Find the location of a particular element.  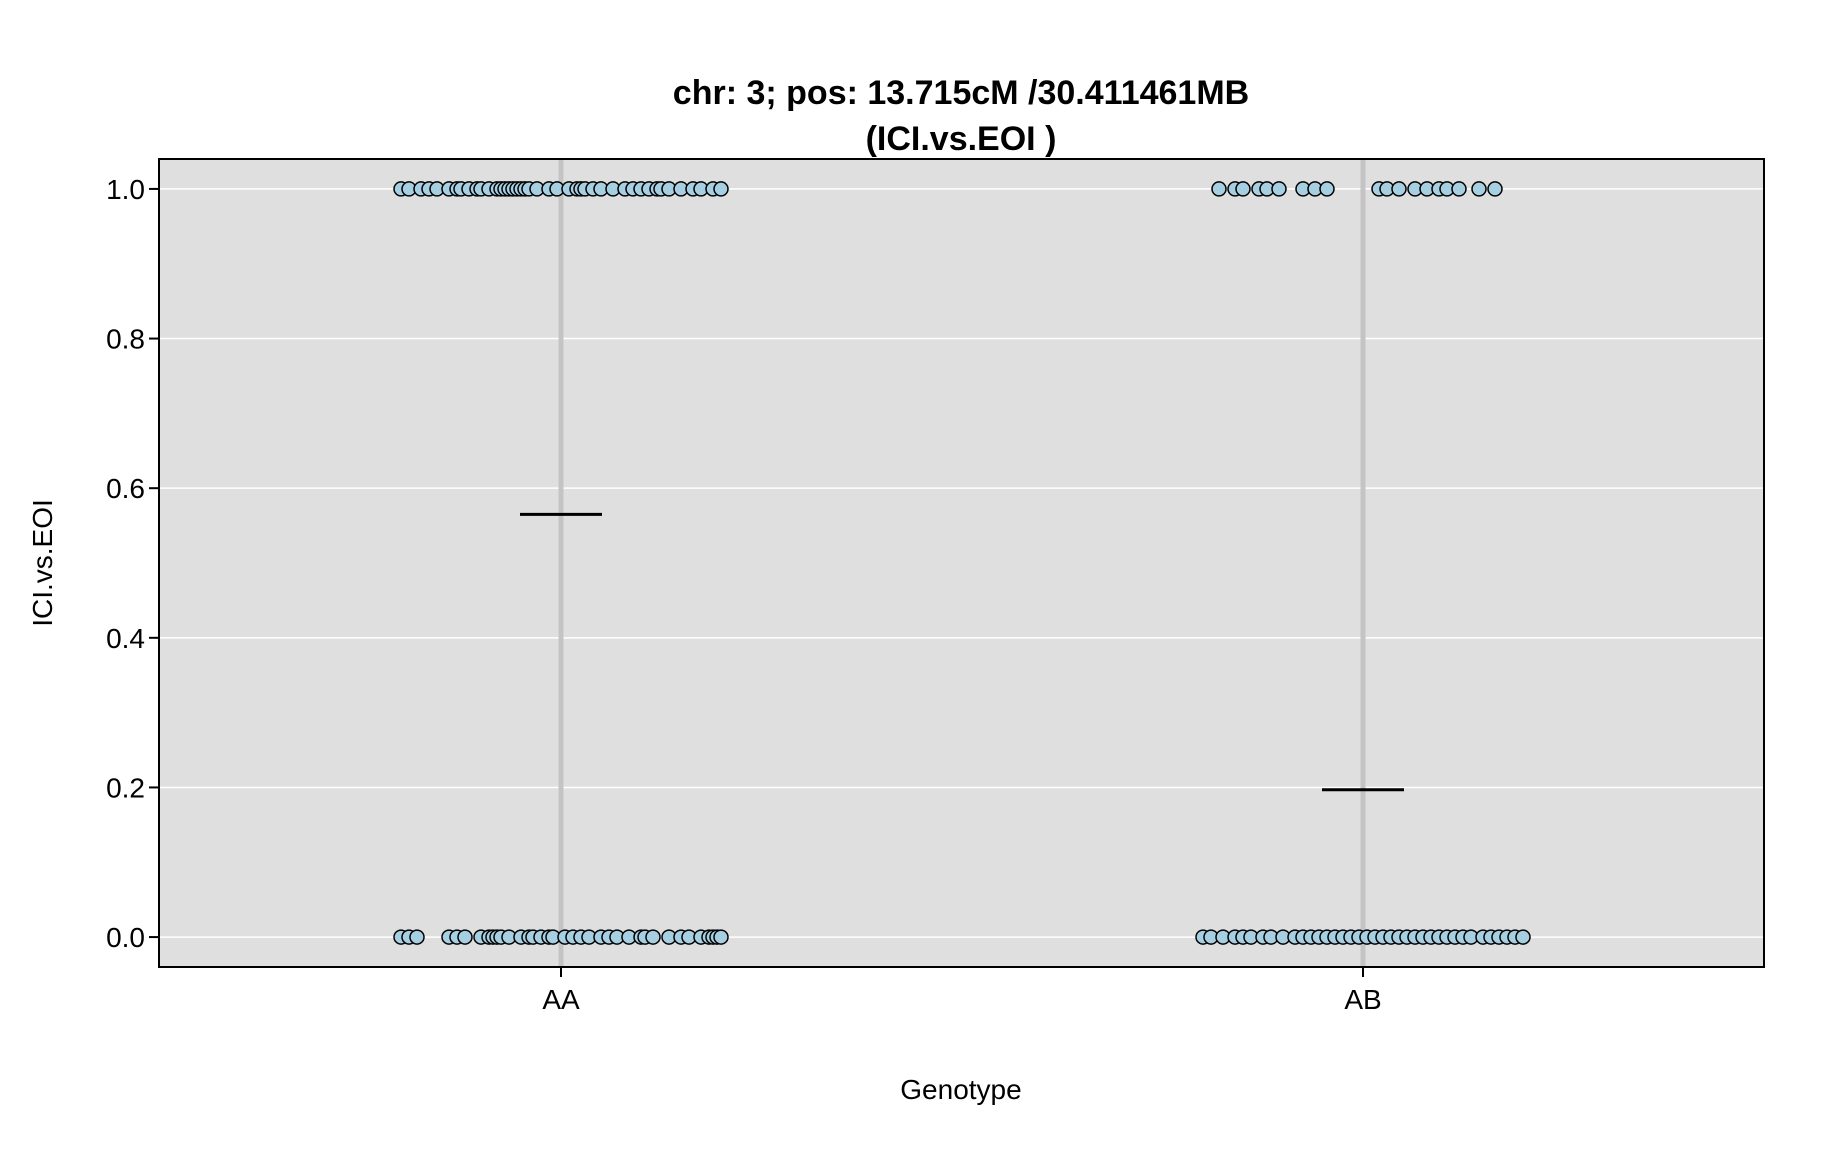

x-tick-label-ab: AB is located at coordinates (1362, 999).